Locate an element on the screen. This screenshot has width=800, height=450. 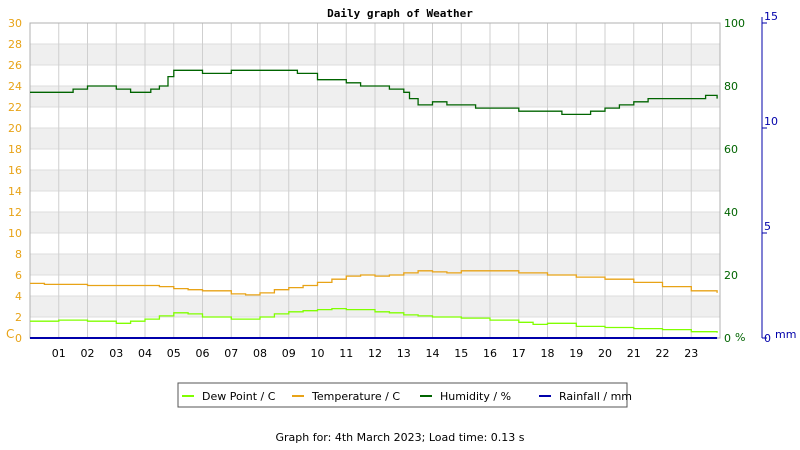
rainfall-axis-tick-label: 0 is located at coordinates (767, 338).